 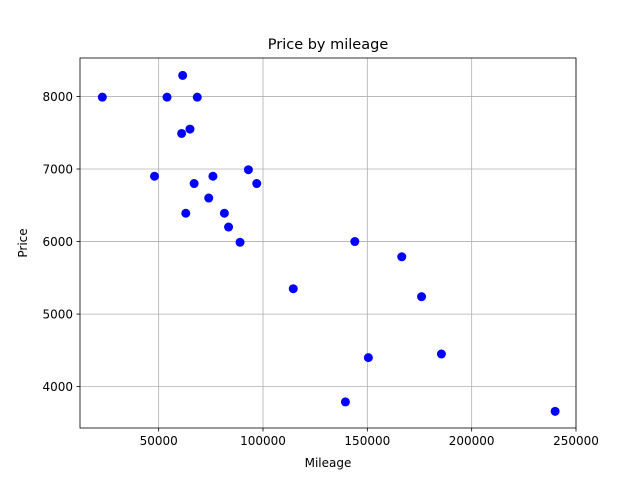 What do you see at coordinates (472, 441) in the screenshot?
I see `x-tick-label: 200000` at bounding box center [472, 441].